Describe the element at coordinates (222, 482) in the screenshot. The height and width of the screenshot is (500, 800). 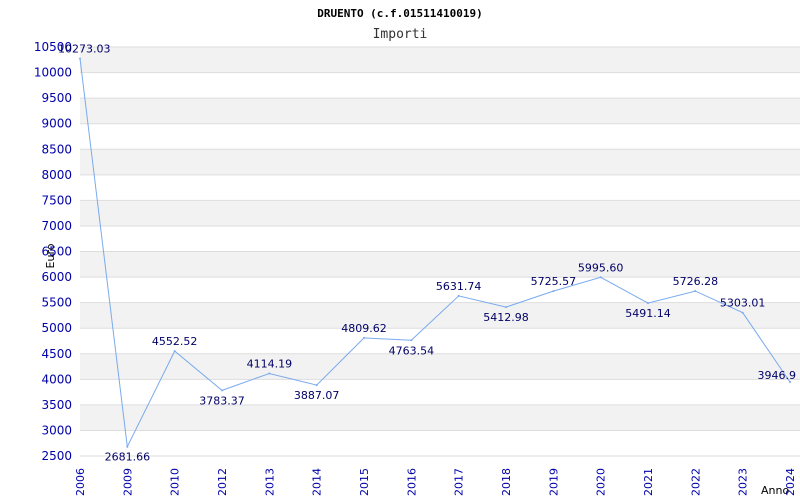
I see `x-tick-label: 2012` at that location.